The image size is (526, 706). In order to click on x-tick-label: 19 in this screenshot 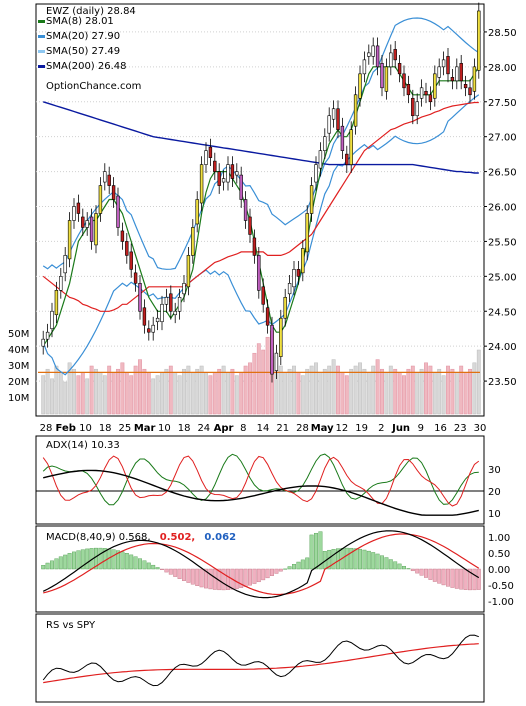, I will do `click(361, 428)`.